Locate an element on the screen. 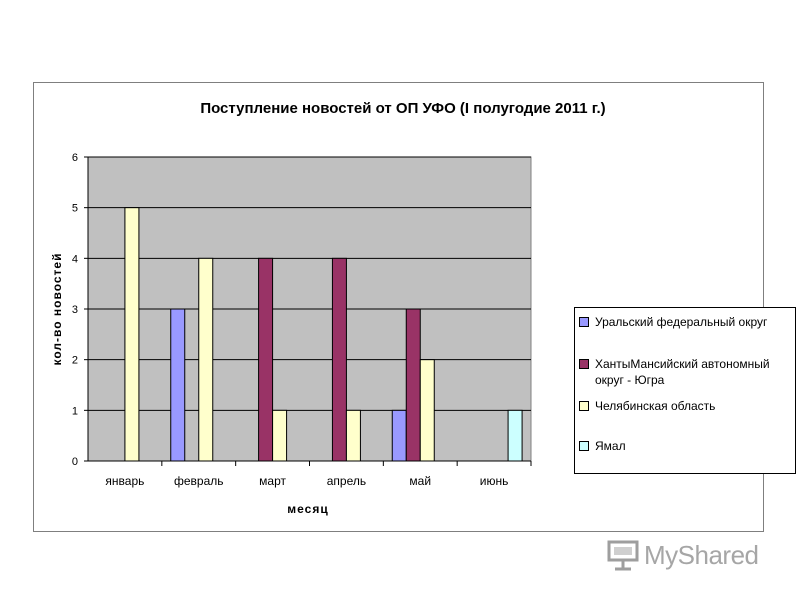  x-tick-label: апрель is located at coordinates (346, 481).